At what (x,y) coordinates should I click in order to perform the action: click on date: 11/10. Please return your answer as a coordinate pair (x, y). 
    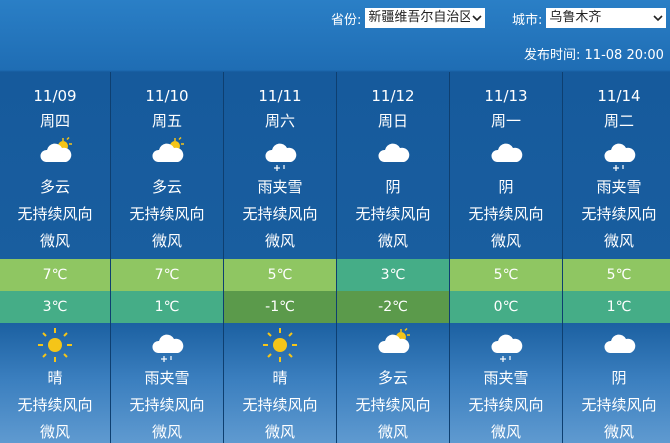
    Looking at the image, I should click on (167, 96).